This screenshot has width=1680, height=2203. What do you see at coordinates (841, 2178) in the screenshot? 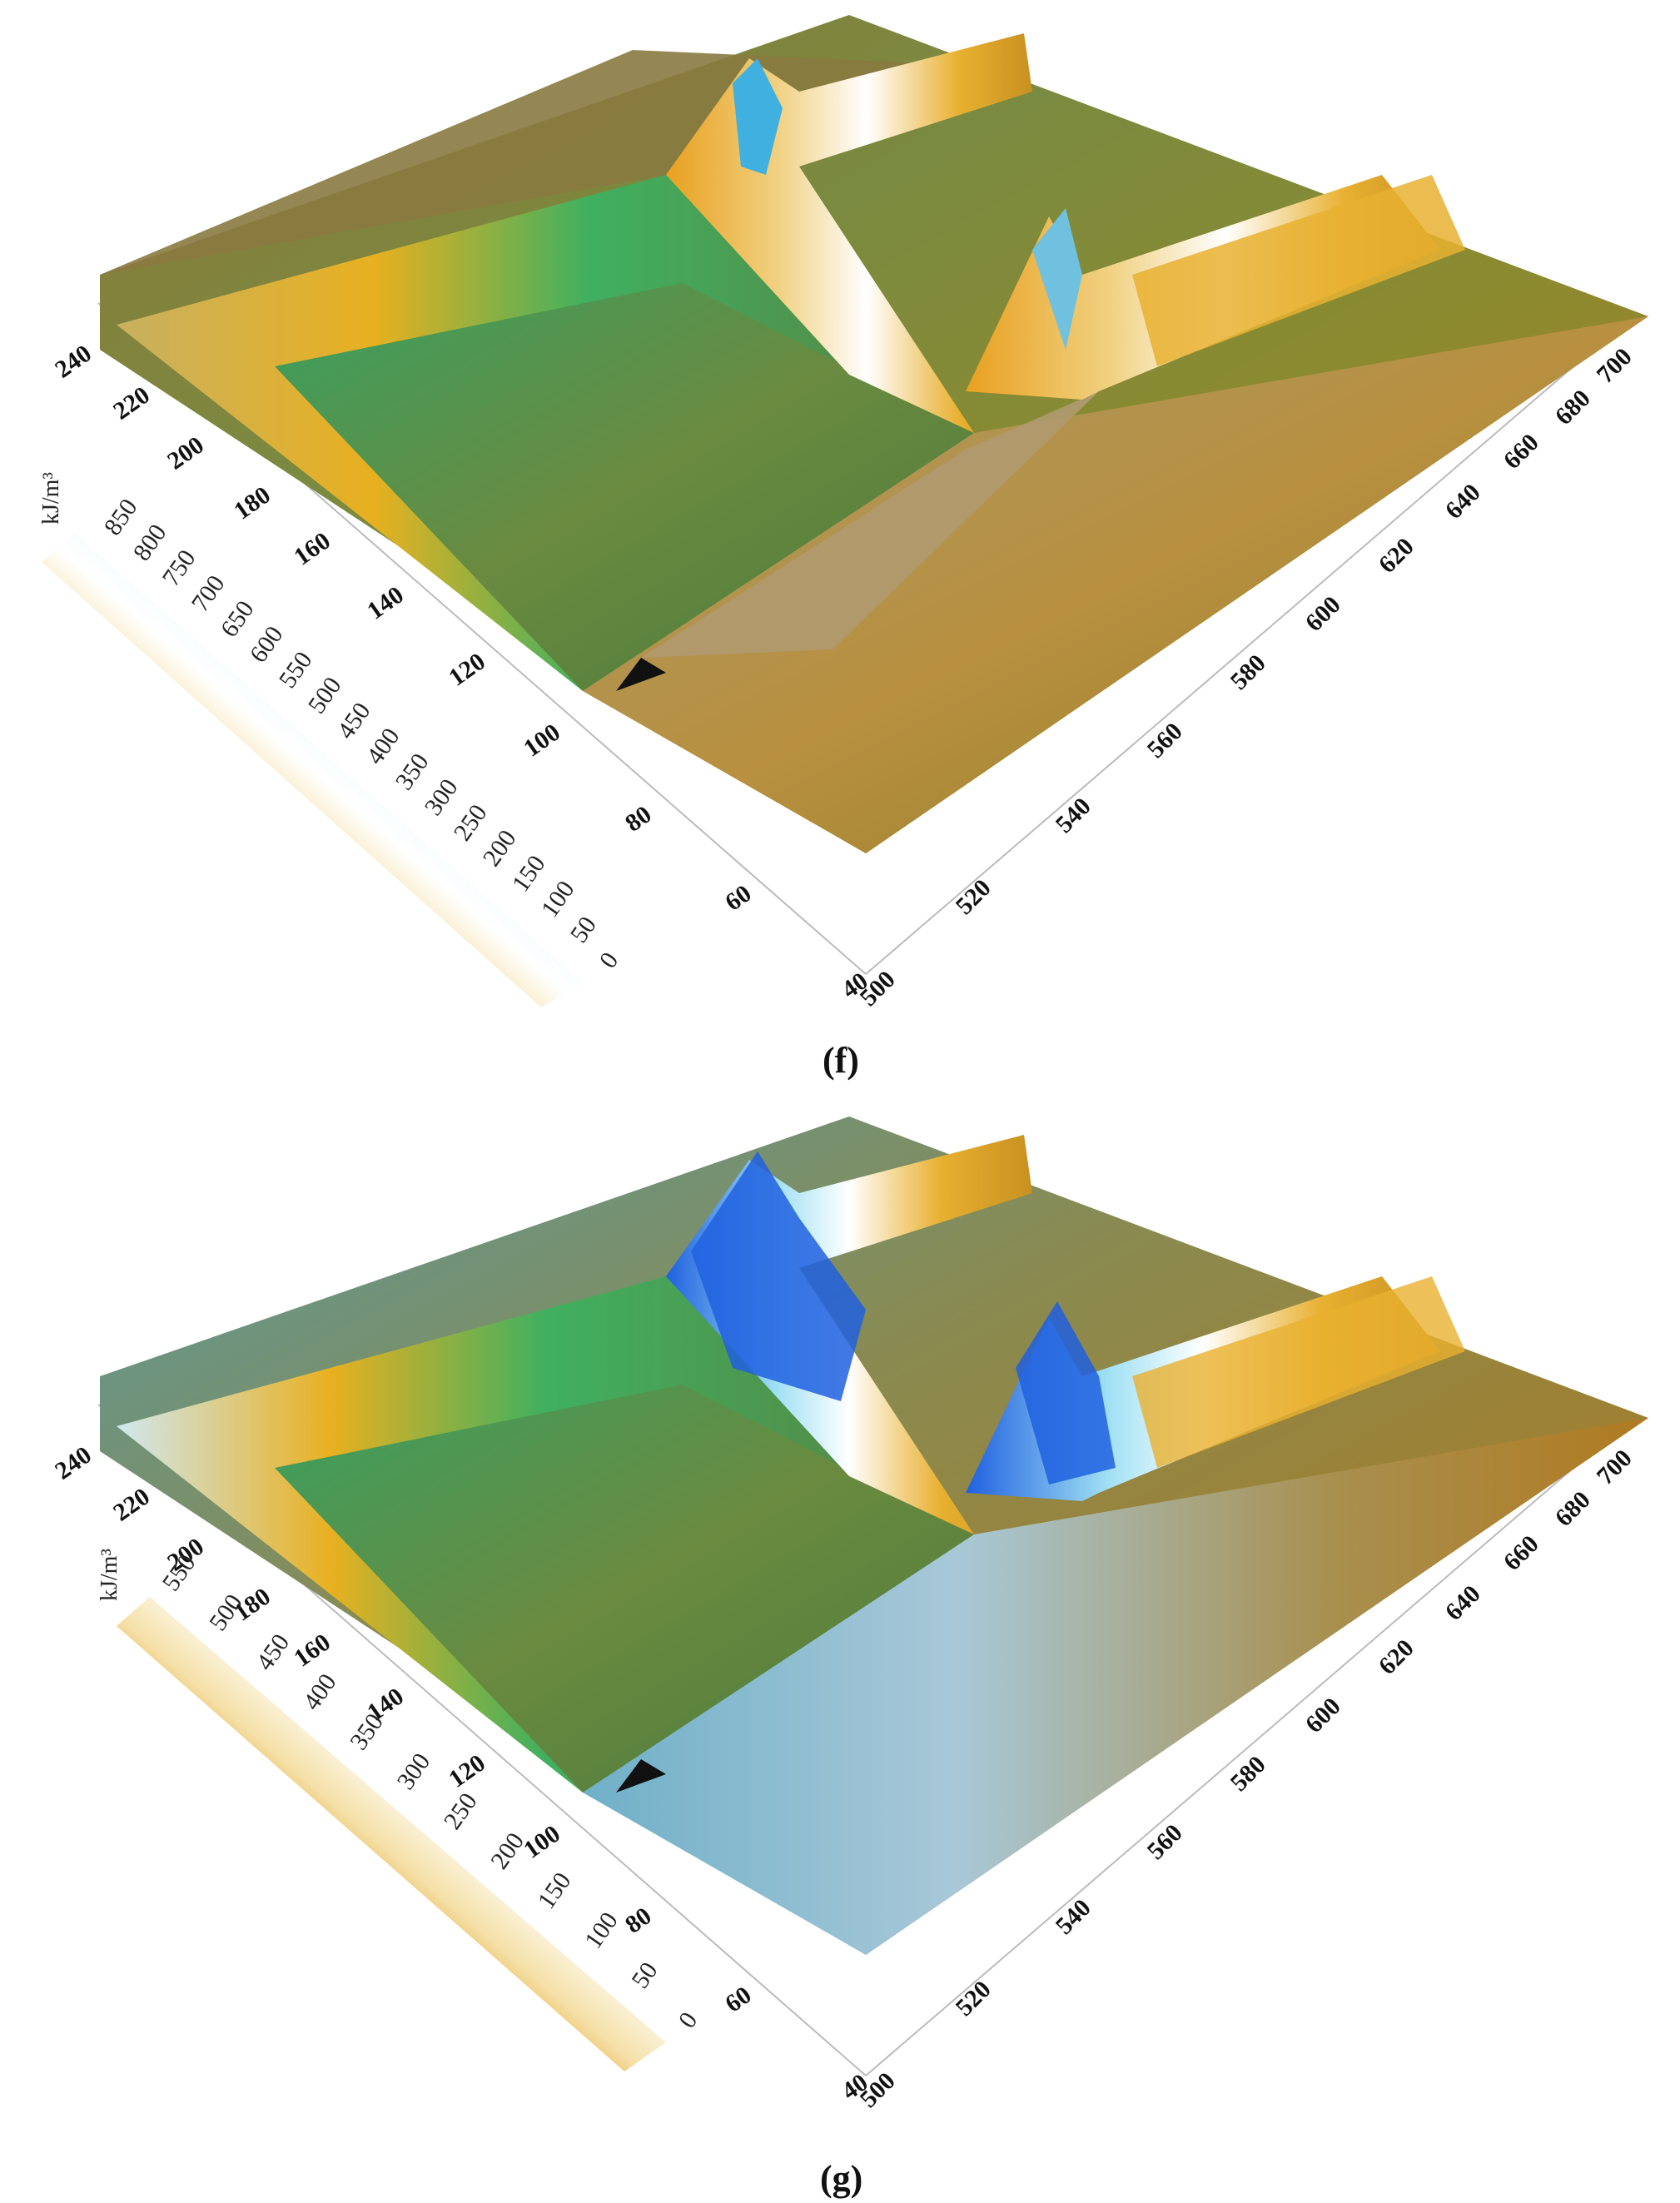
I see `panel-label-g: (g)` at bounding box center [841, 2178].